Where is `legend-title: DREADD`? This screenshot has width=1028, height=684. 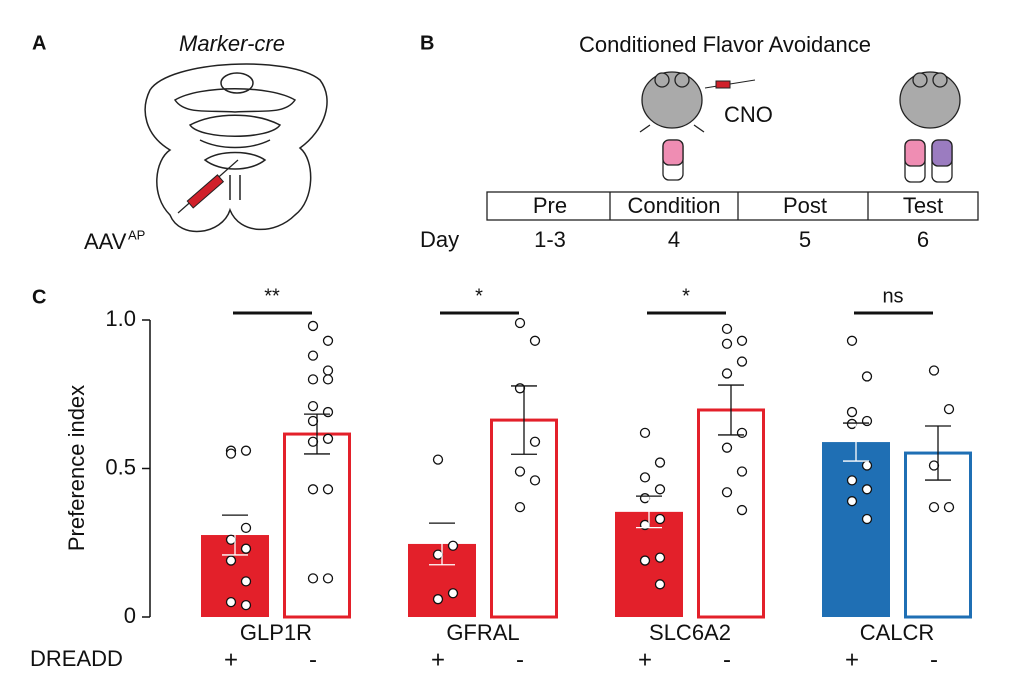 legend-title: DREADD is located at coordinates (76, 658).